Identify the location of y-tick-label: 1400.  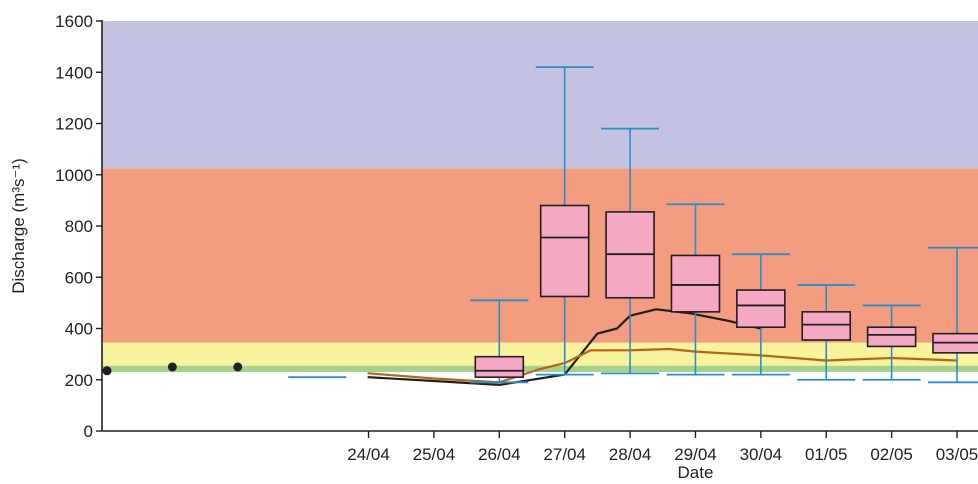
(74, 72).